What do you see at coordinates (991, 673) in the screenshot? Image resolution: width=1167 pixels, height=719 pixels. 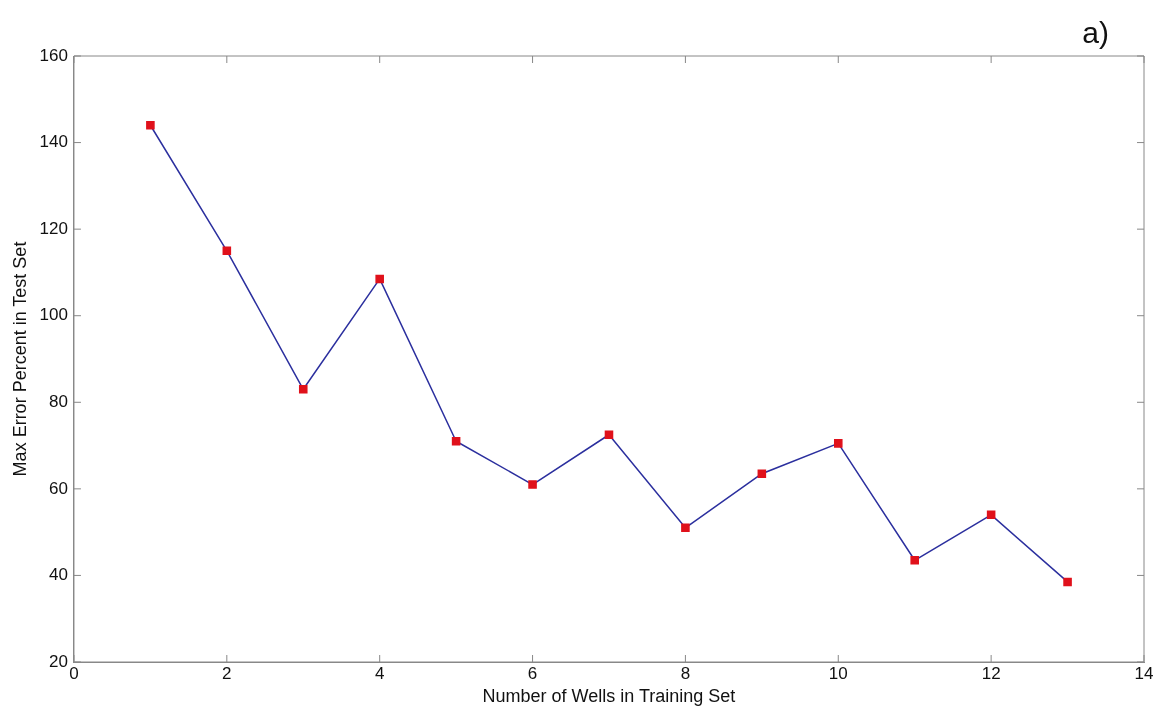 I see `x-tick-label: 12` at bounding box center [991, 673].